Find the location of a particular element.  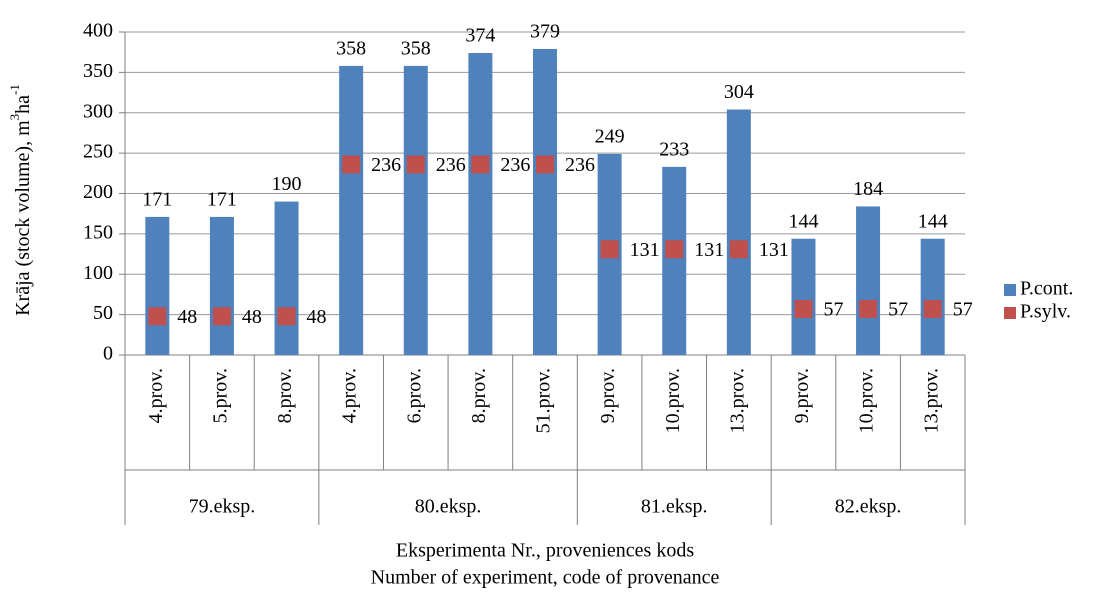

data-label: 249 is located at coordinates (610, 137).